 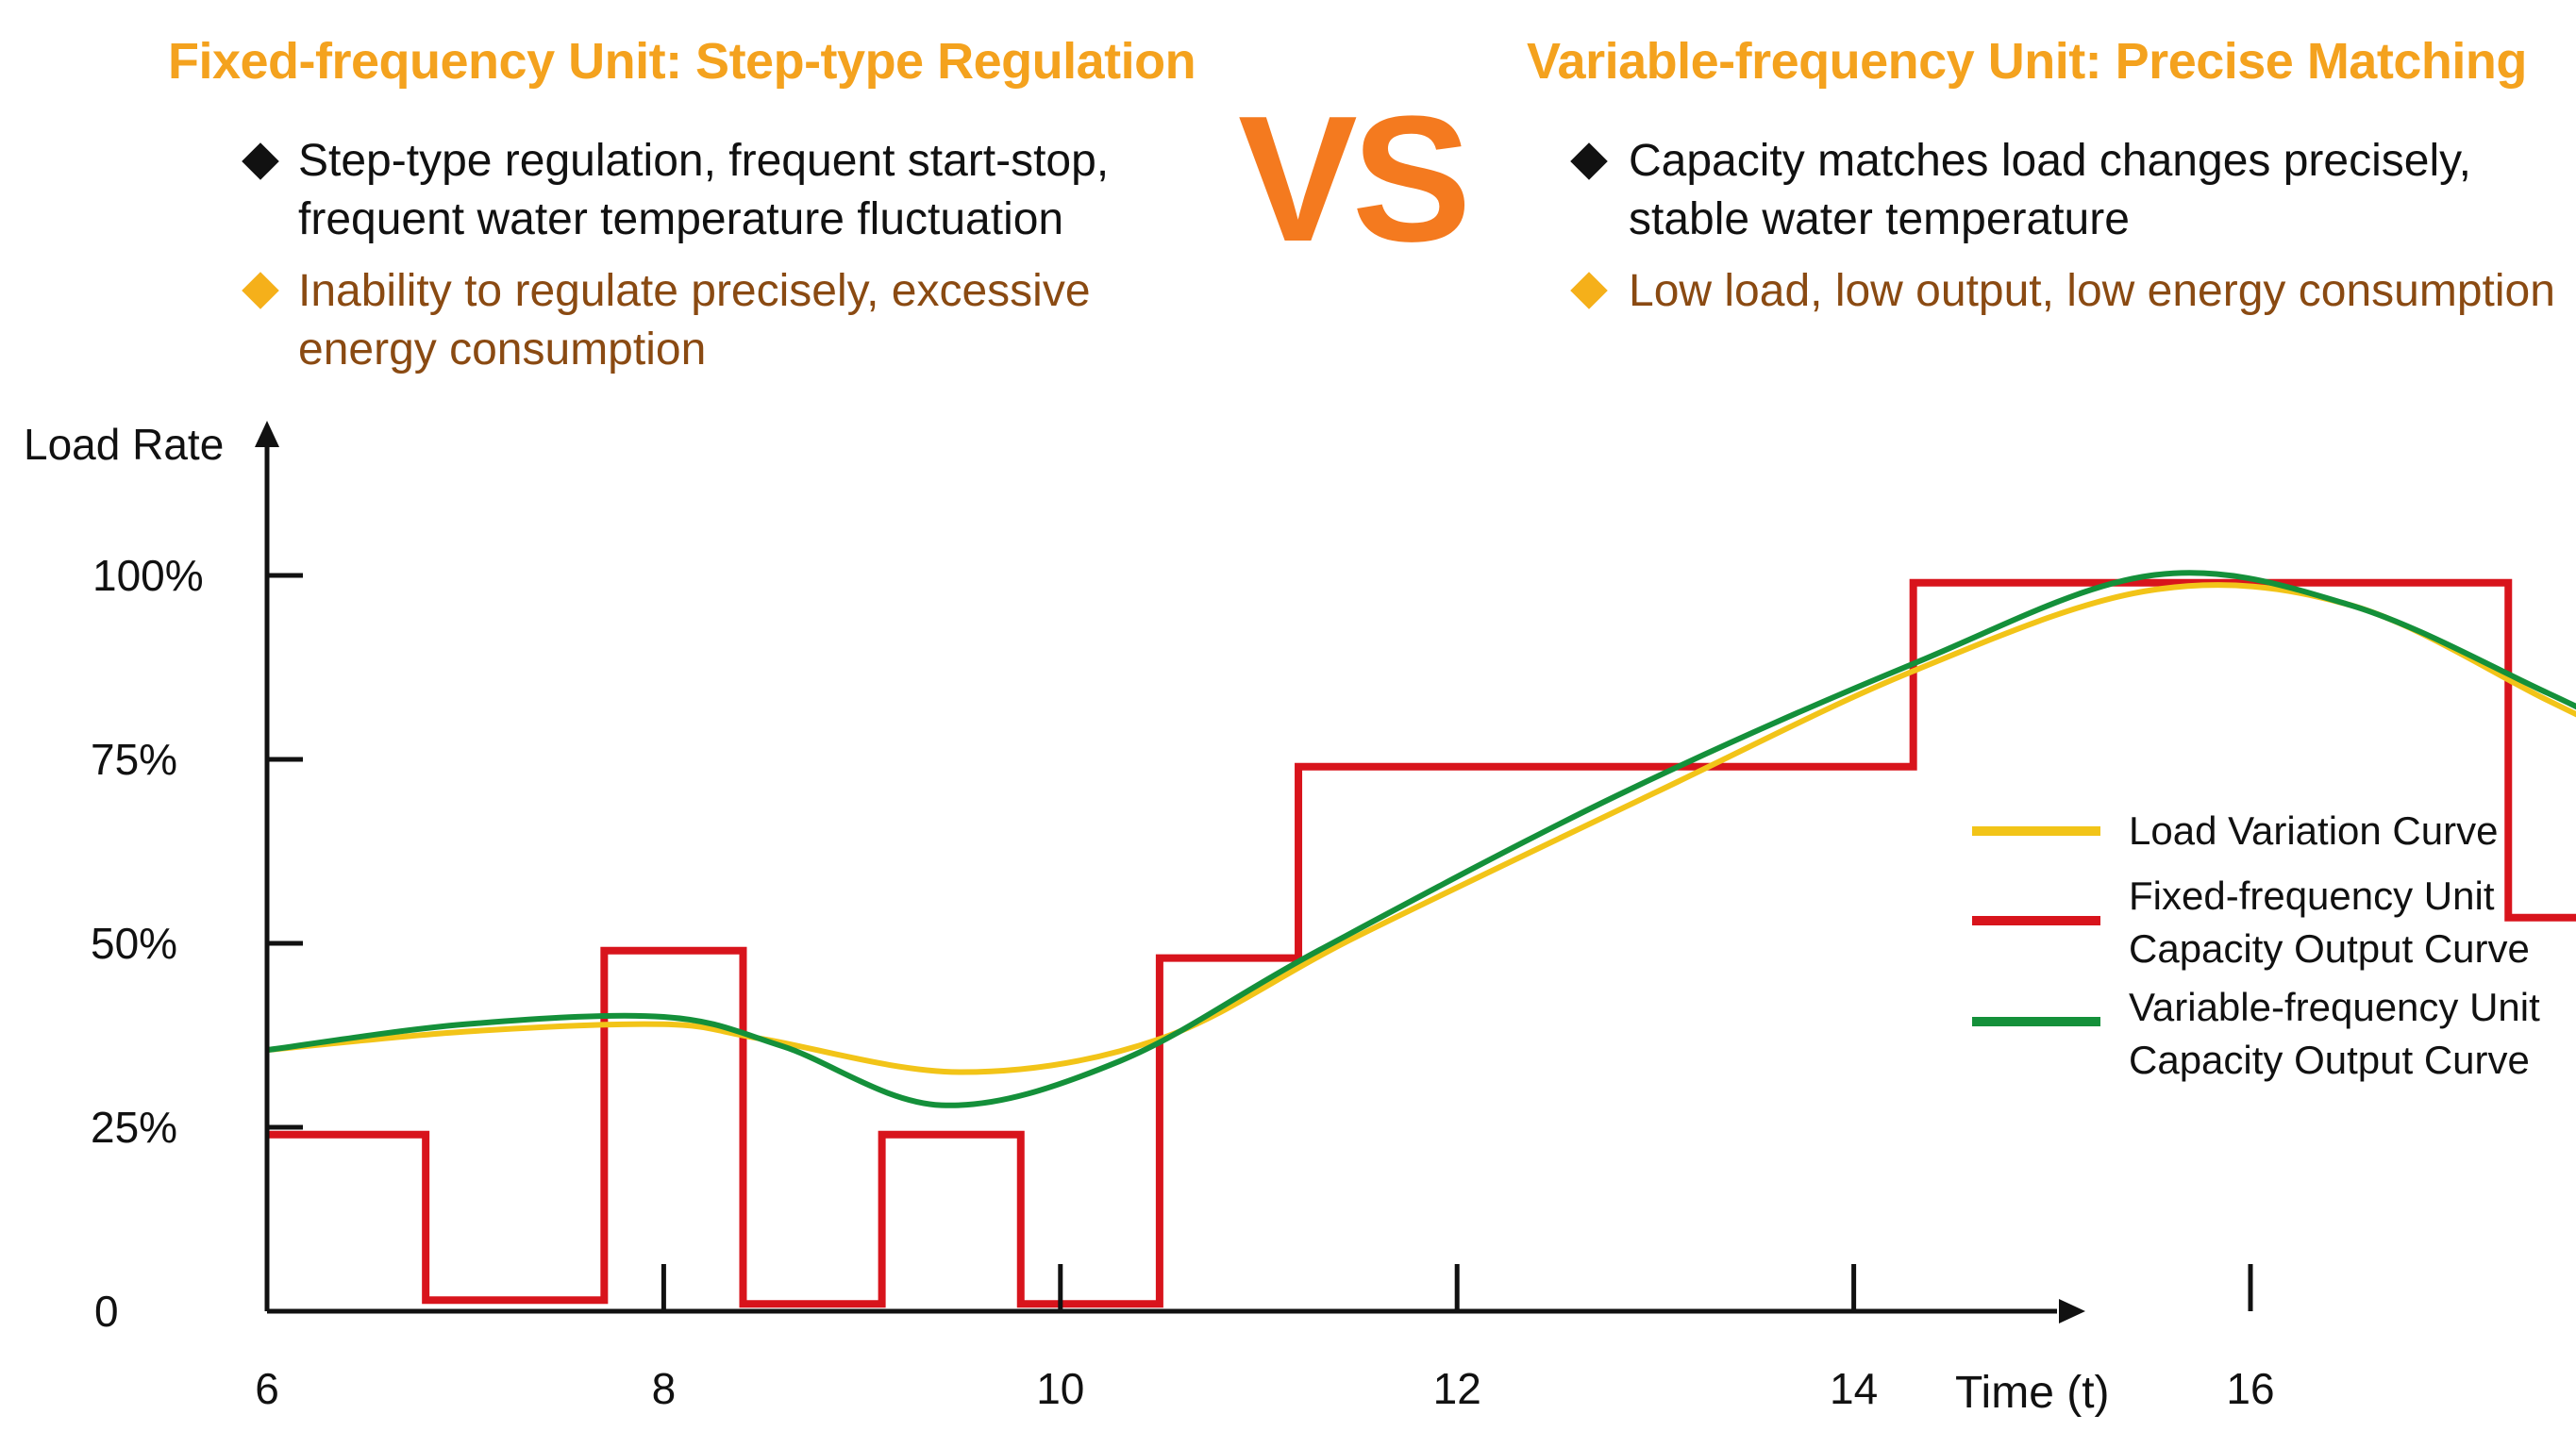 I want to click on legend-swatch-variable, so click(x=2036, y=1022).